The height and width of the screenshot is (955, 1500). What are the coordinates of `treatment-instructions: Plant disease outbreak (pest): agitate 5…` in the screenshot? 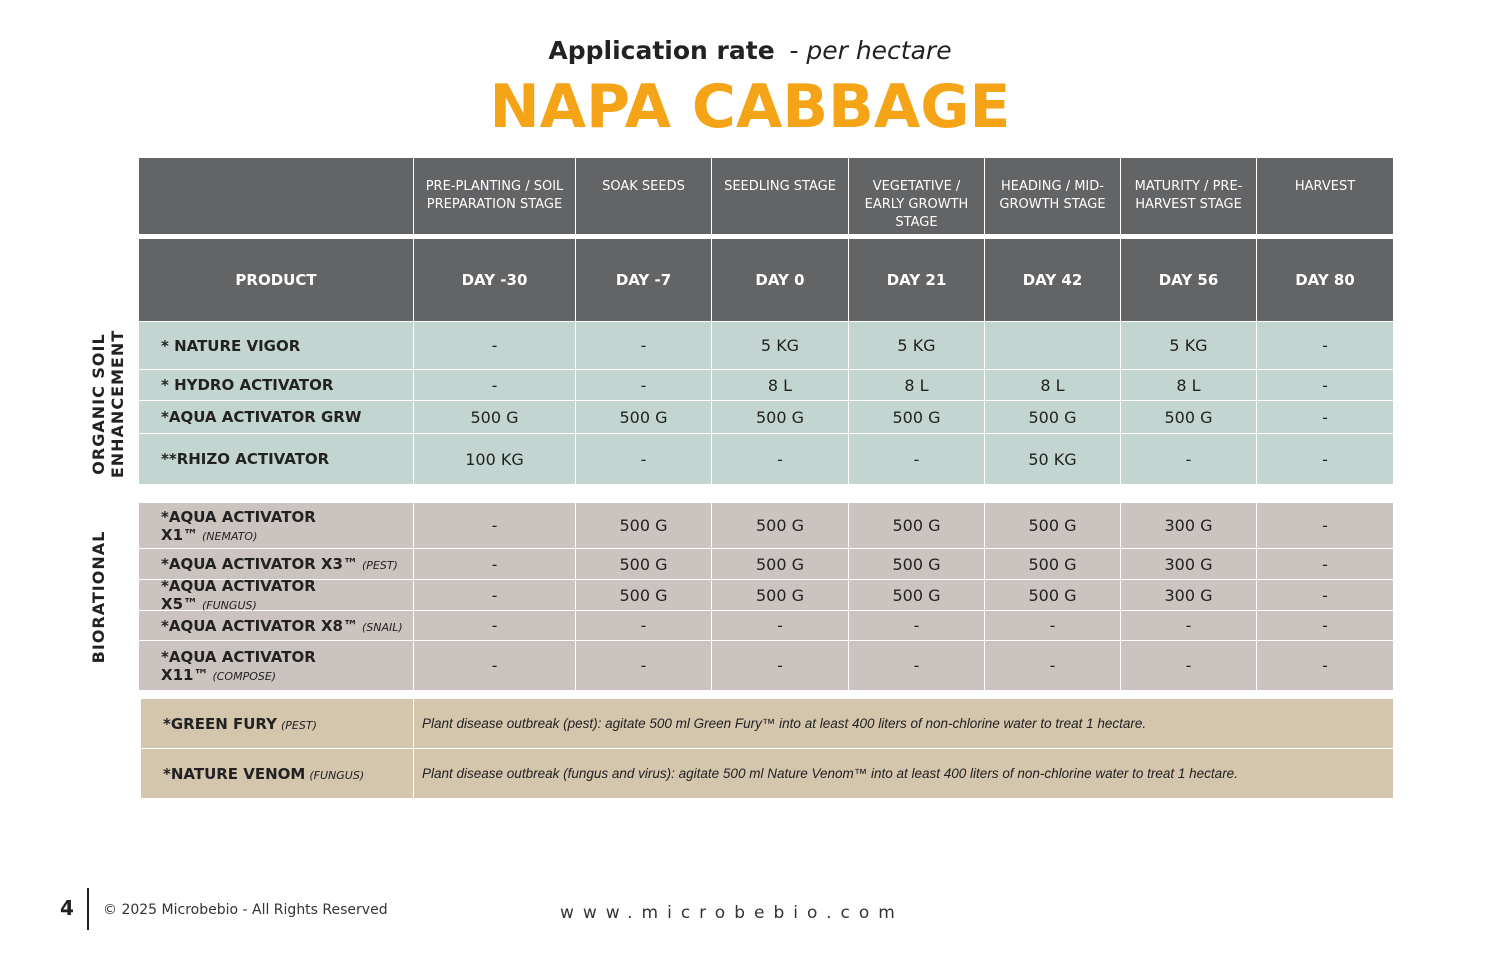 It's located at (904, 724).